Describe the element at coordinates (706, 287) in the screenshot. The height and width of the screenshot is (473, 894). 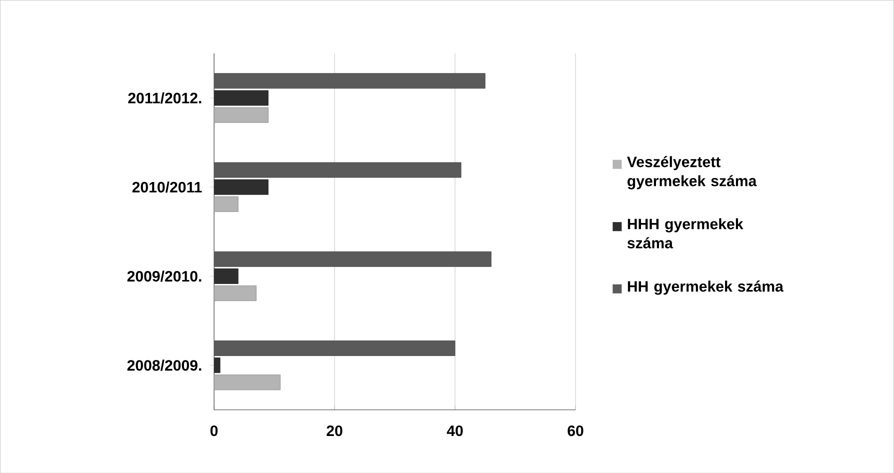
I see `legend-label: HH gyermekek száma` at that location.